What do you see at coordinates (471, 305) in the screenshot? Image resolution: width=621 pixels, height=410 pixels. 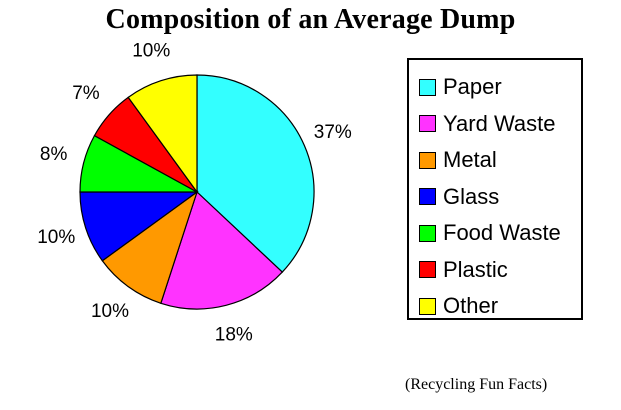 I see `legend-label: Other` at bounding box center [471, 305].